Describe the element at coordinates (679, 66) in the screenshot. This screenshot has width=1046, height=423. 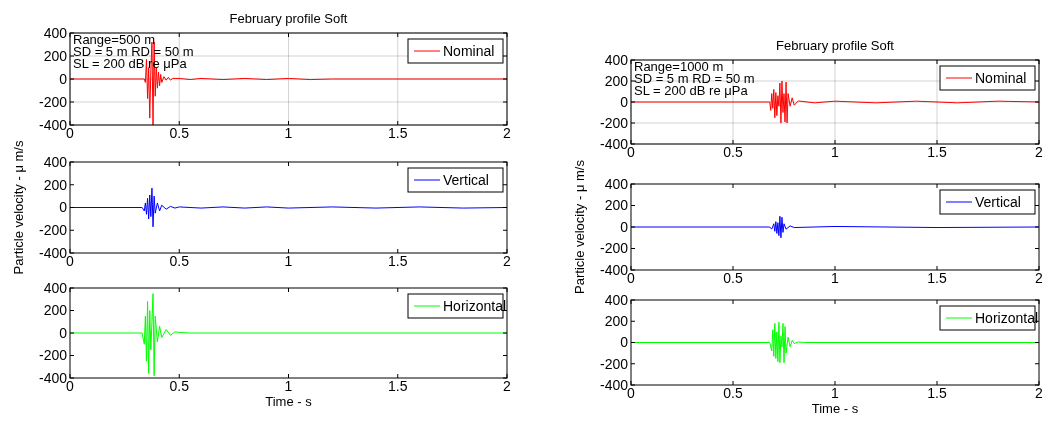
I see `annotation: Range=1000 m` at that location.